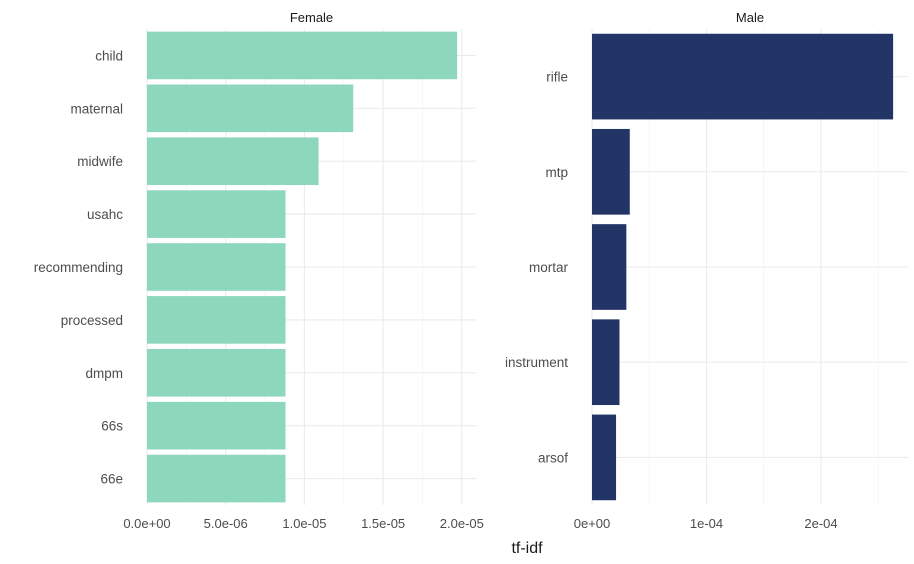 The width and height of the screenshot is (914, 564). I want to click on facet-strip-male: Male, so click(750, 17).